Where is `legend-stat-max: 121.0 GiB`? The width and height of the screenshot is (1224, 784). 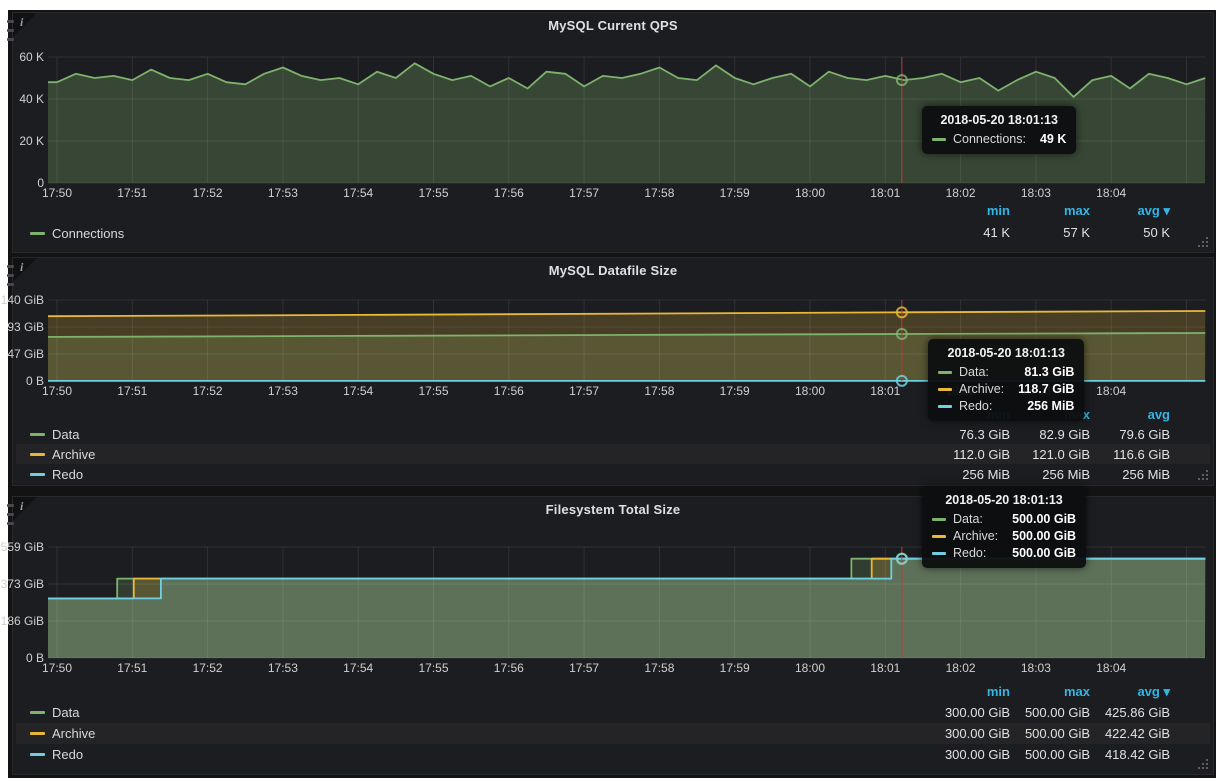 legend-stat-max: 121.0 GiB is located at coordinates (1061, 454).